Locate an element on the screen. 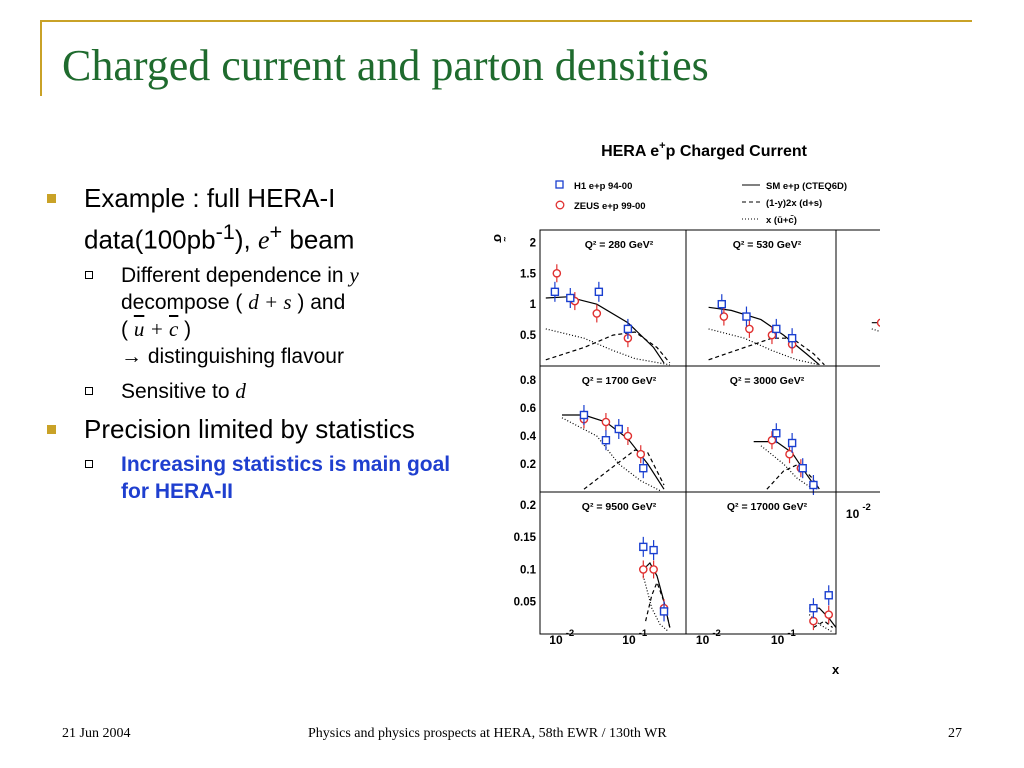 Image resolution: width=1024 pixels, height=768 pixels. footer-page: 27 is located at coordinates (955, 733).